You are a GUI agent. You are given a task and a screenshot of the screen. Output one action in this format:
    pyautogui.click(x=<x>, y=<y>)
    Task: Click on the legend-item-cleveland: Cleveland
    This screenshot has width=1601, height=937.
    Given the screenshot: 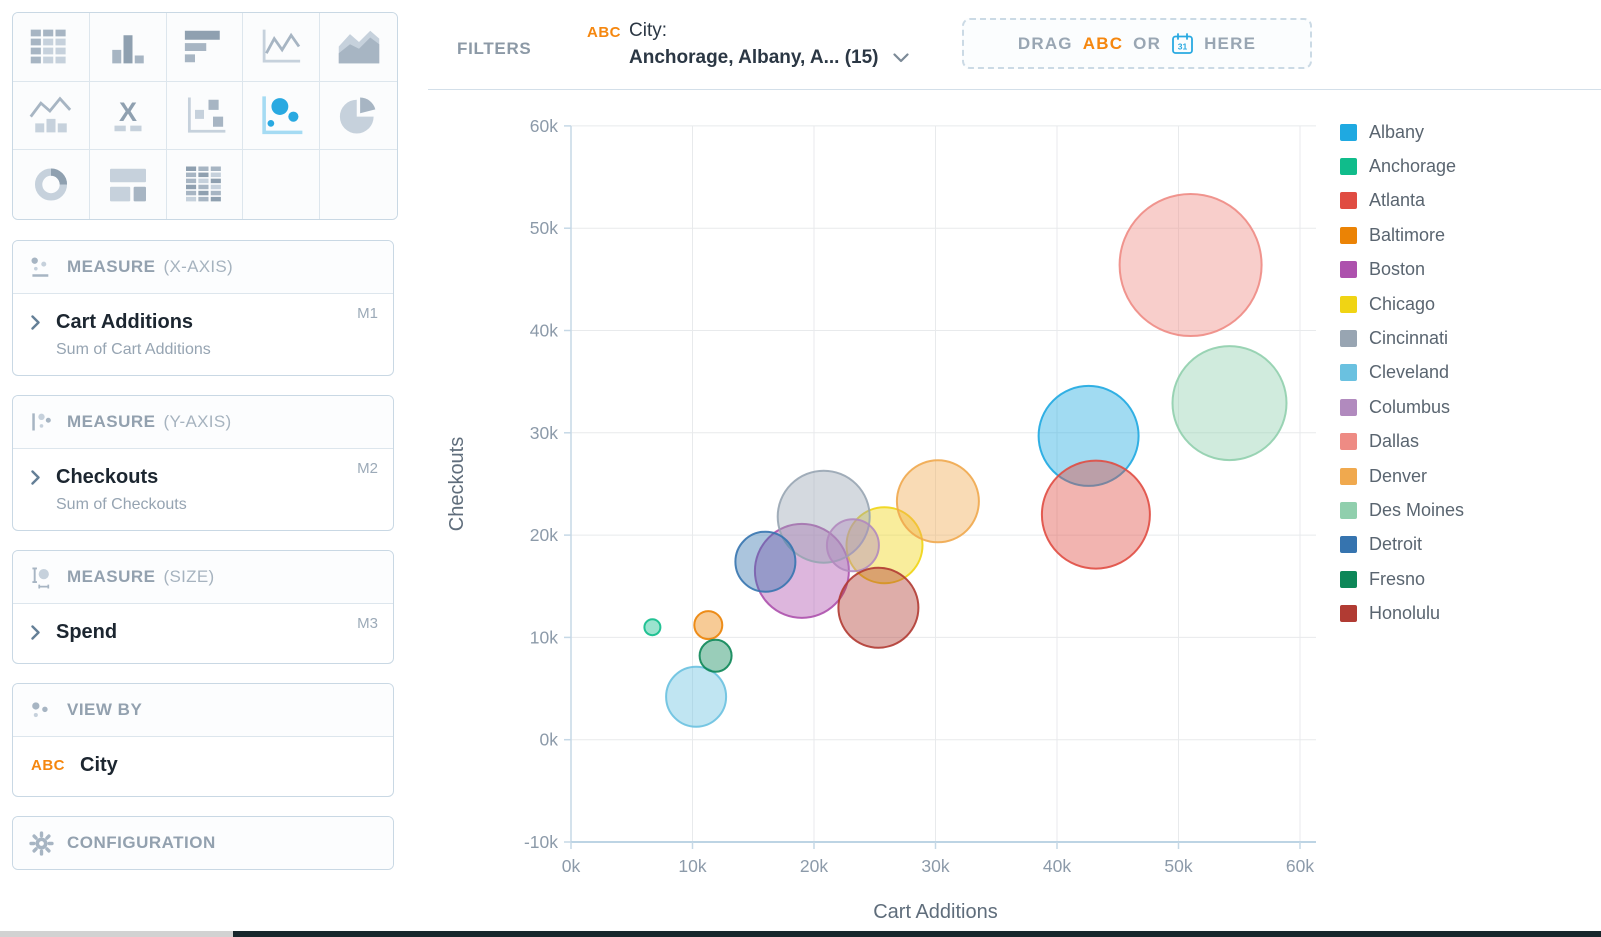 What is the action you would take?
    pyautogui.click(x=1402, y=373)
    